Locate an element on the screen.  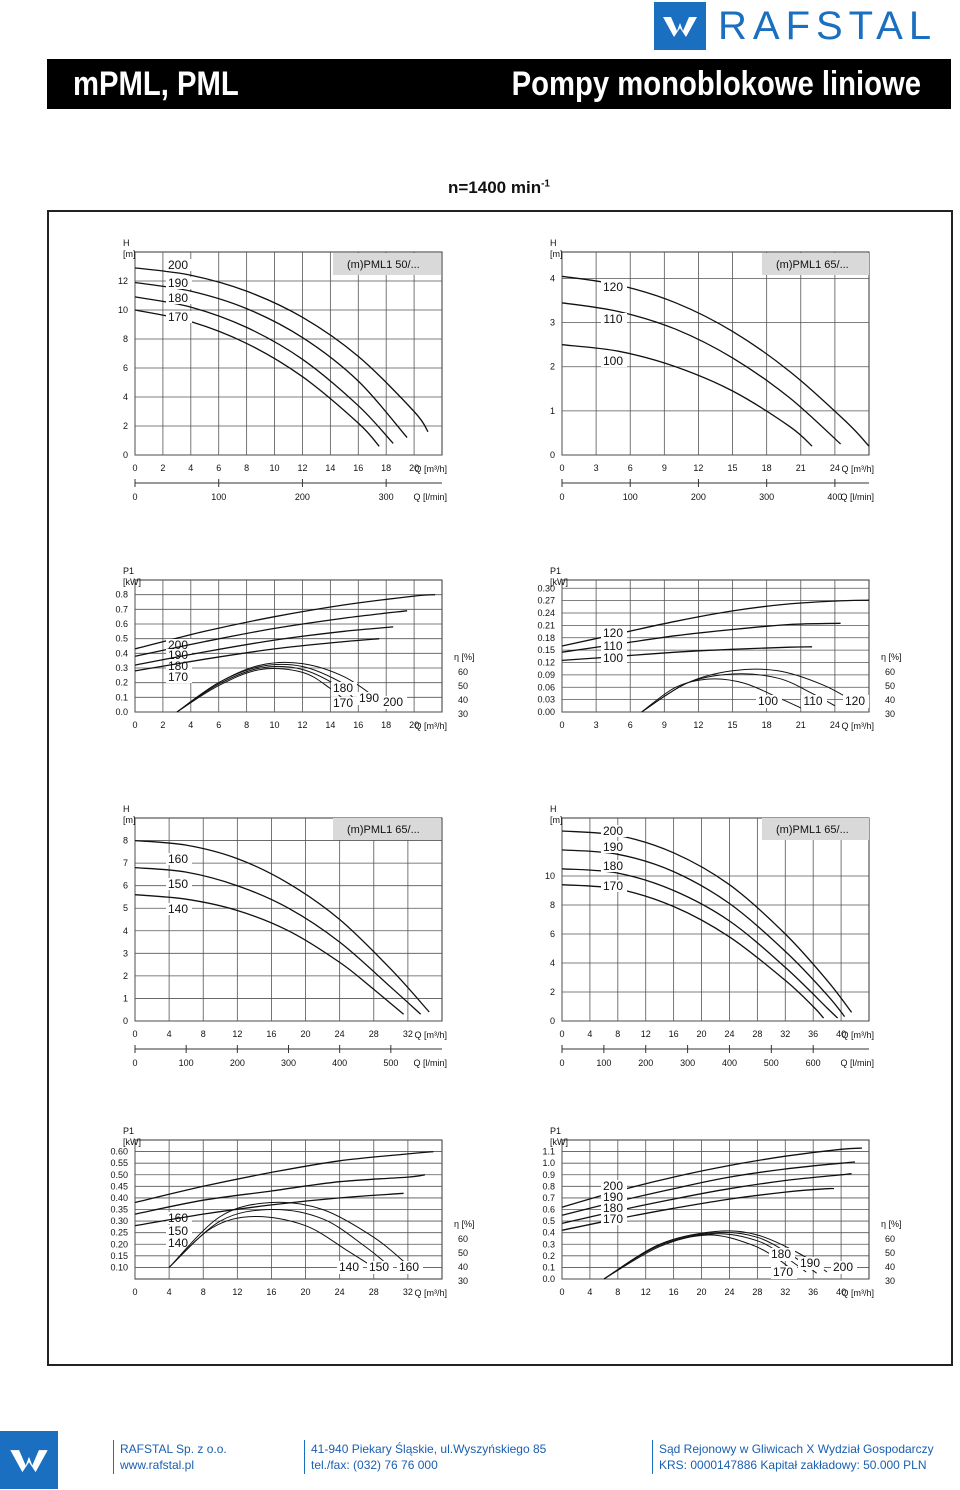
efficiency-label-170: 170 is located at coordinates (343, 703).